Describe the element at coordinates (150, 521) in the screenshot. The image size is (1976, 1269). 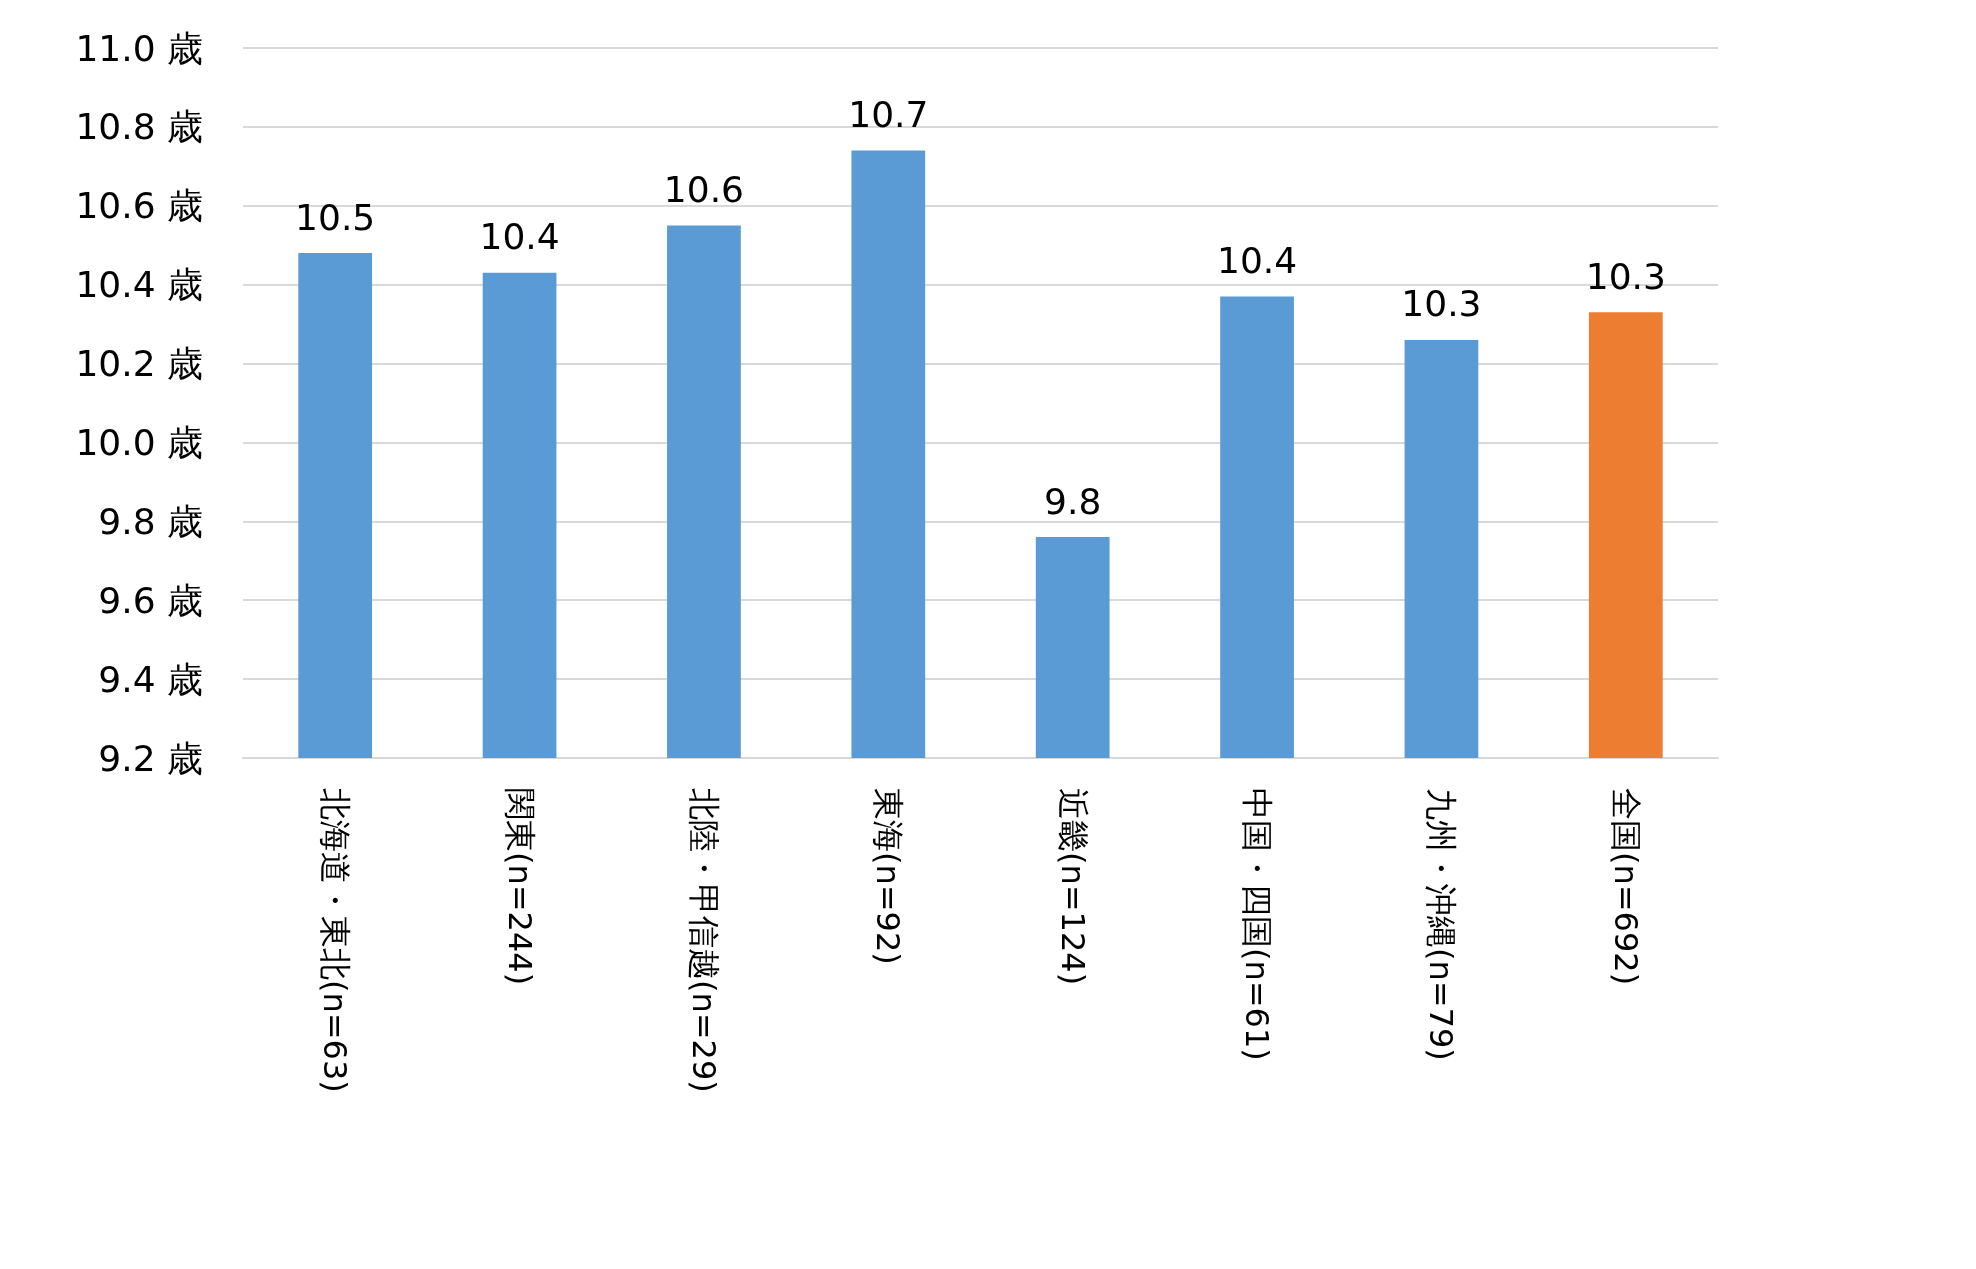
I see `y-tick-label: 9.8 歳` at that location.